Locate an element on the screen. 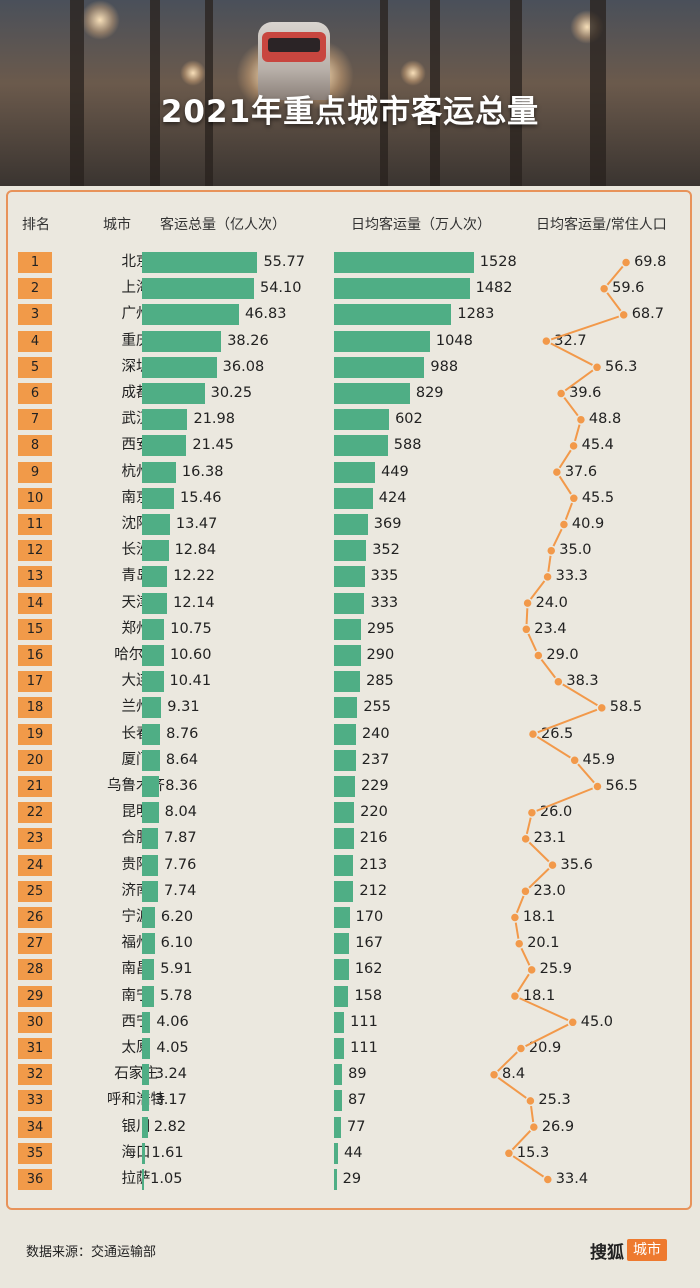  total-value: 4.05 is located at coordinates (172, 1048).